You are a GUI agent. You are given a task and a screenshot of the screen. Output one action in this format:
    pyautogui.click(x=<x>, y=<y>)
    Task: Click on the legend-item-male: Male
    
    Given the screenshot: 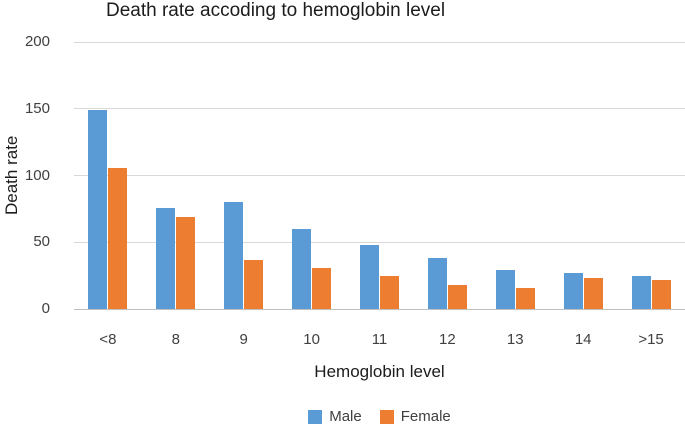 What is the action you would take?
    pyautogui.click(x=335, y=416)
    